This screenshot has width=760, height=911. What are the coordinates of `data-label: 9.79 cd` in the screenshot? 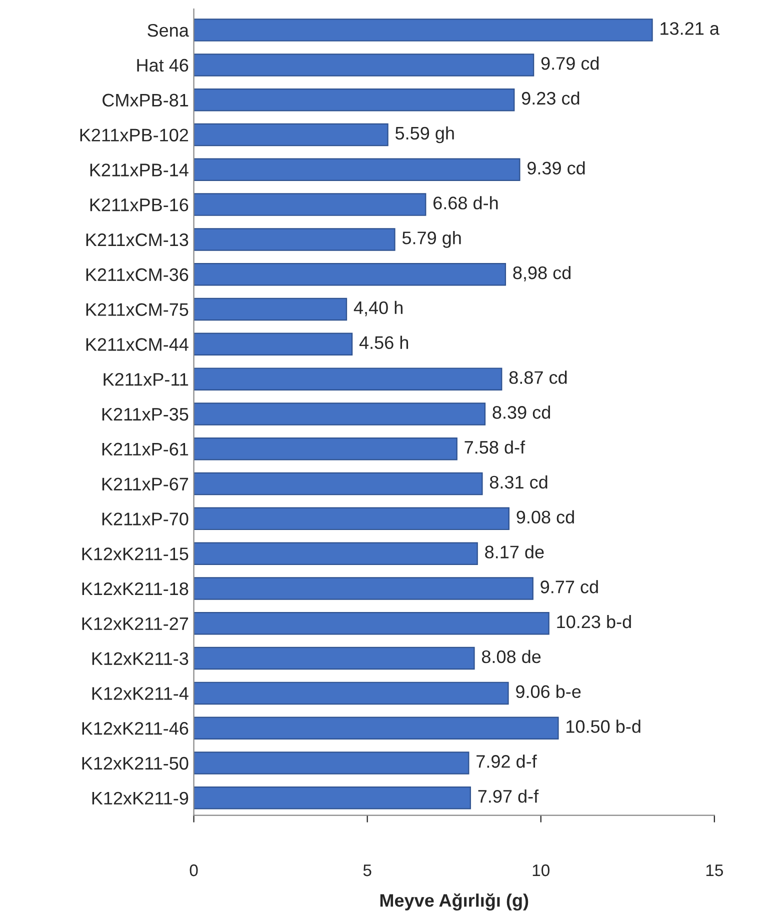 It's located at (570, 63).